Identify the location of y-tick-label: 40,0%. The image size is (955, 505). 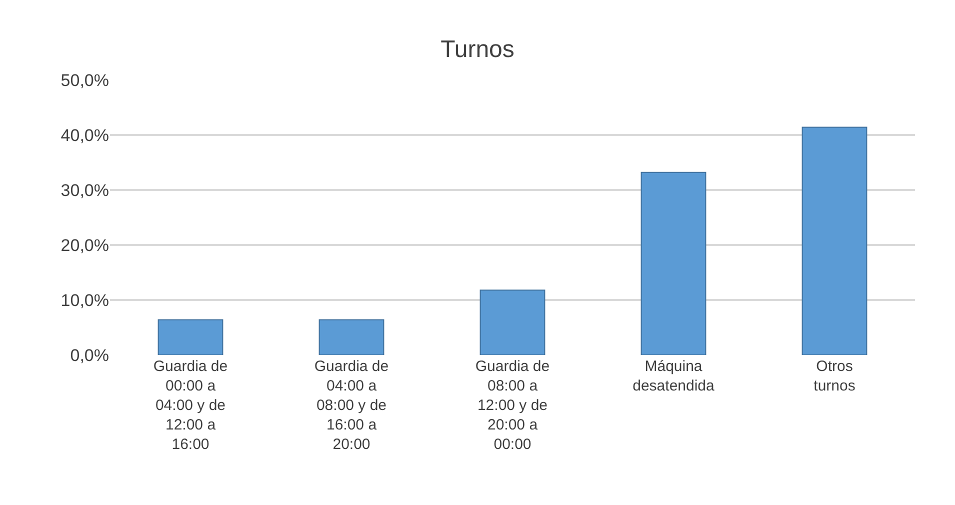
(84, 135).